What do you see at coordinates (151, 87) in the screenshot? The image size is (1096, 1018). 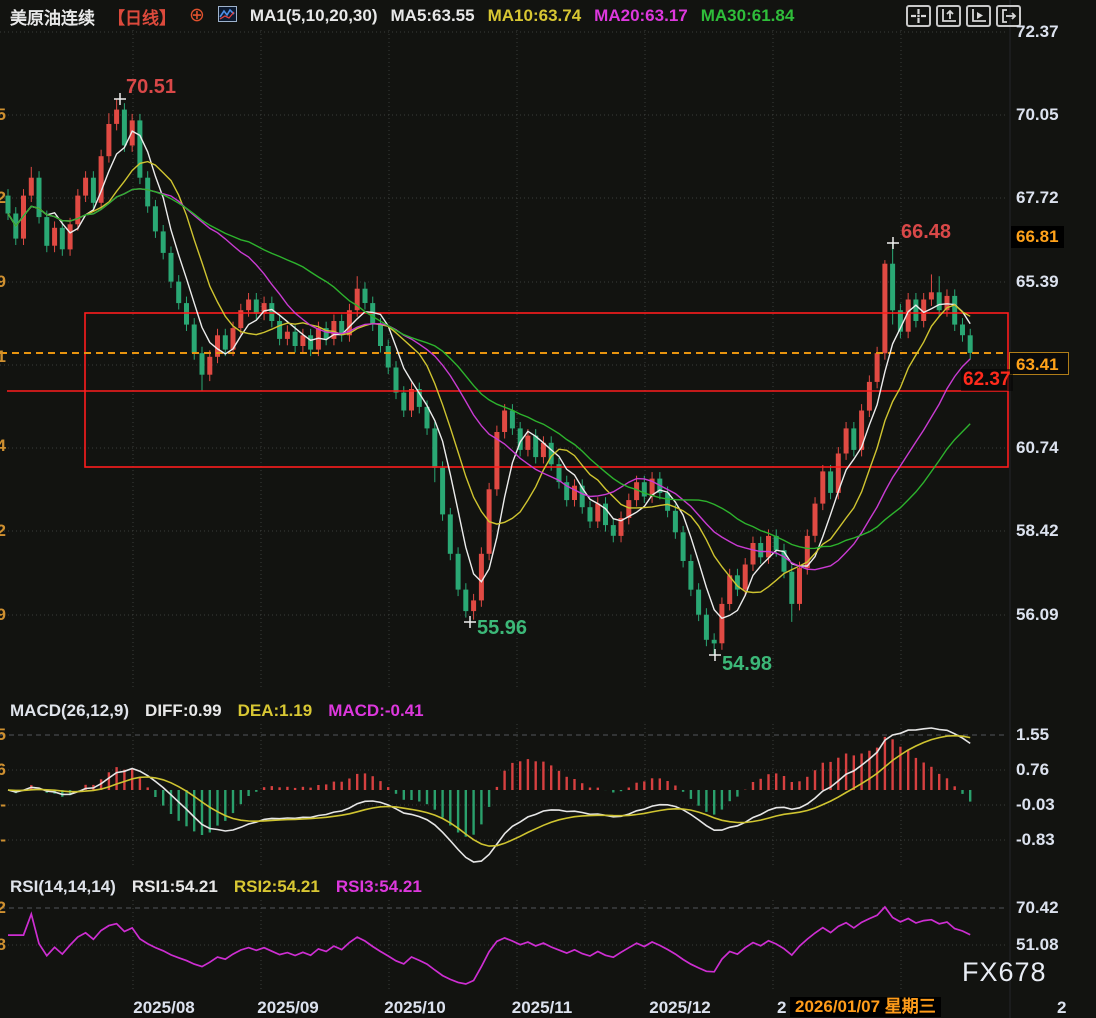 I see `price-annotation: 70.51` at bounding box center [151, 87].